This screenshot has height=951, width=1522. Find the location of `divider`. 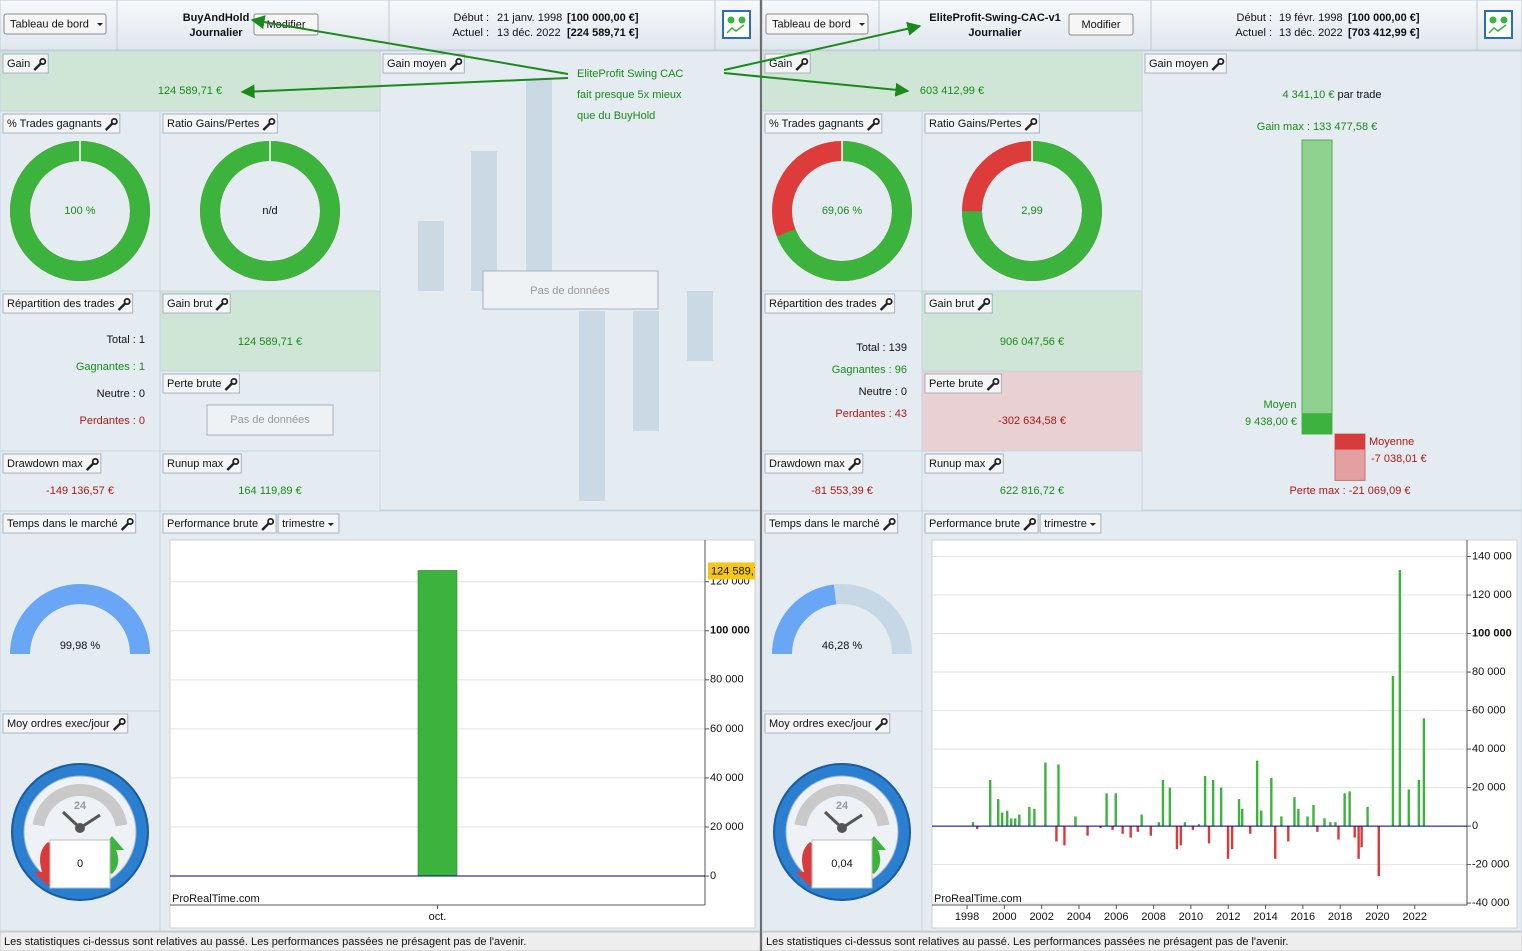

divider is located at coordinates (761, 475).